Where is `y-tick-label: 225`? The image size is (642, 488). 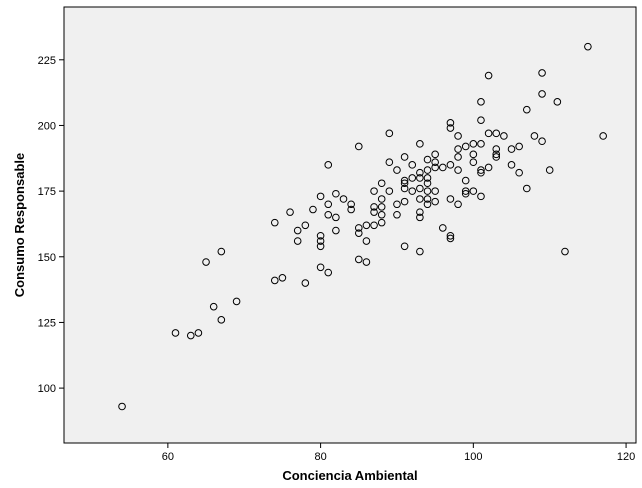 y-tick-label: 225 is located at coordinates (47, 61).